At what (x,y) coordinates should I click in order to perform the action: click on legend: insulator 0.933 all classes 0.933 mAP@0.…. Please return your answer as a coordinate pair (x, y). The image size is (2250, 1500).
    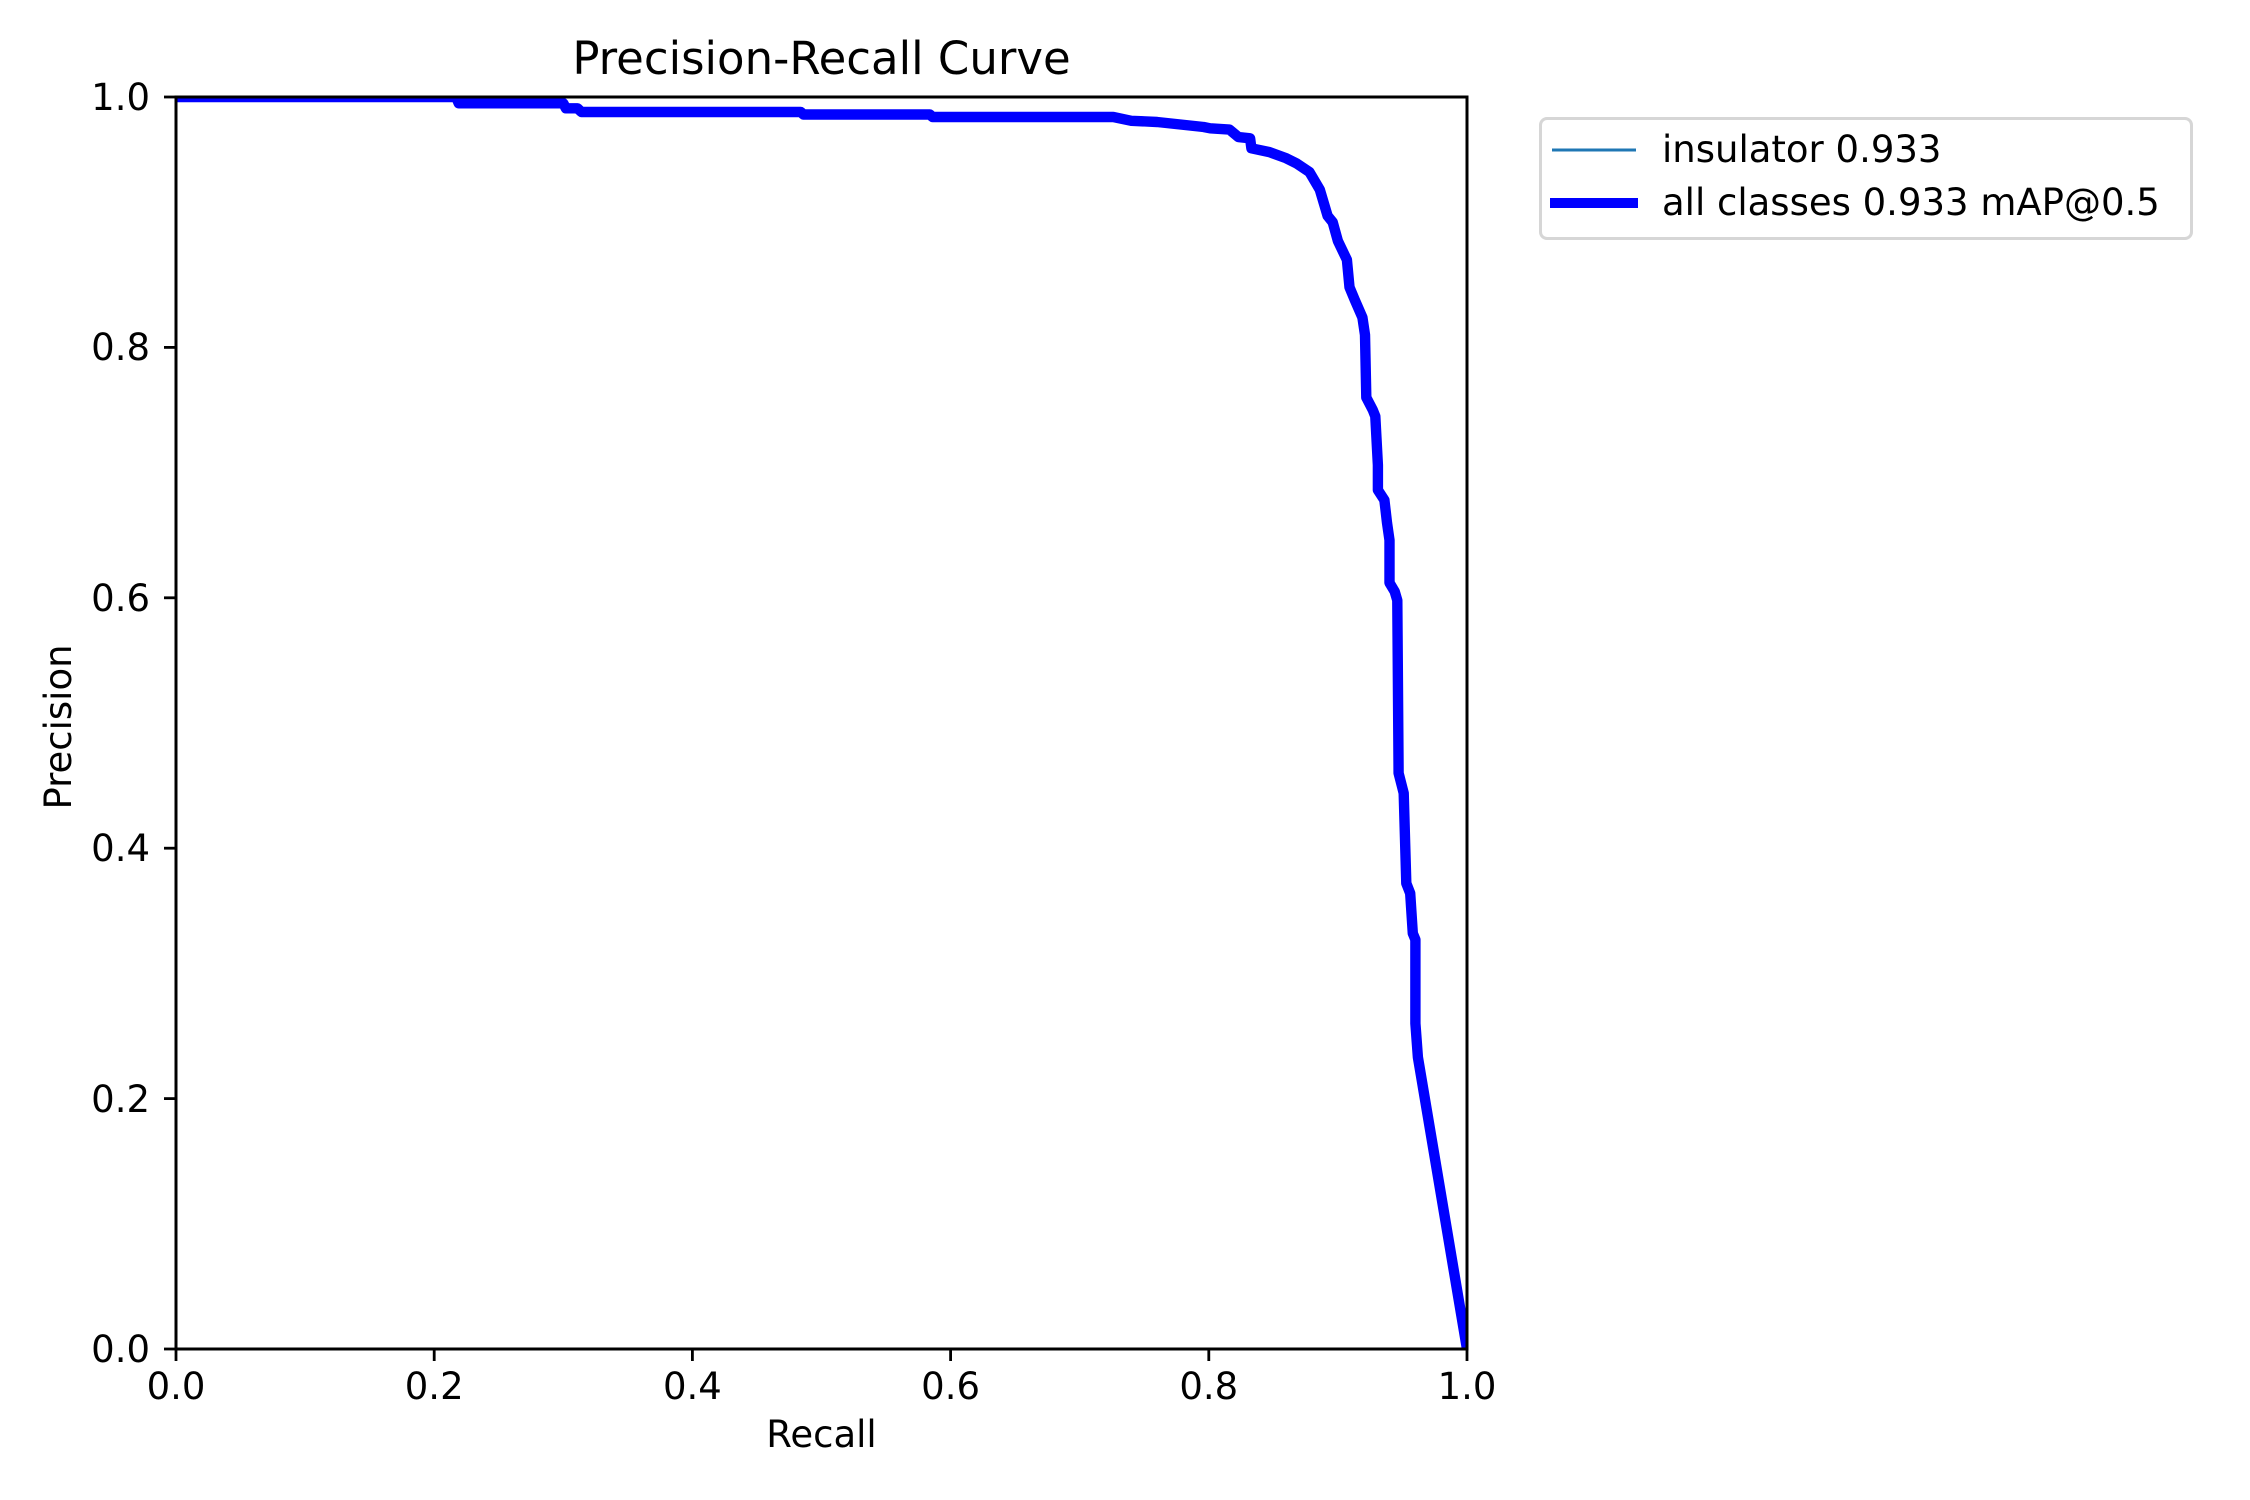
    Looking at the image, I should click on (1866, 178).